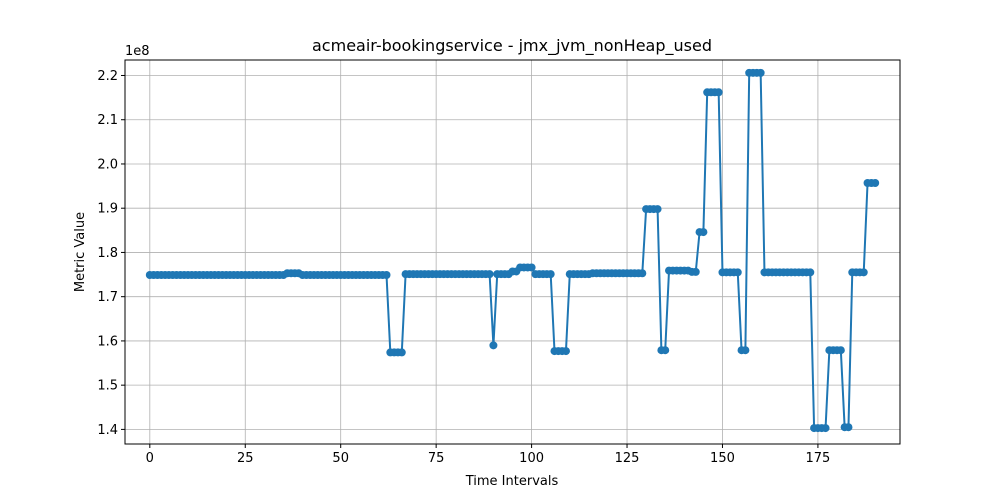 The image size is (1000, 500). I want to click on y-tick-label: 1.4, so click(107, 430).